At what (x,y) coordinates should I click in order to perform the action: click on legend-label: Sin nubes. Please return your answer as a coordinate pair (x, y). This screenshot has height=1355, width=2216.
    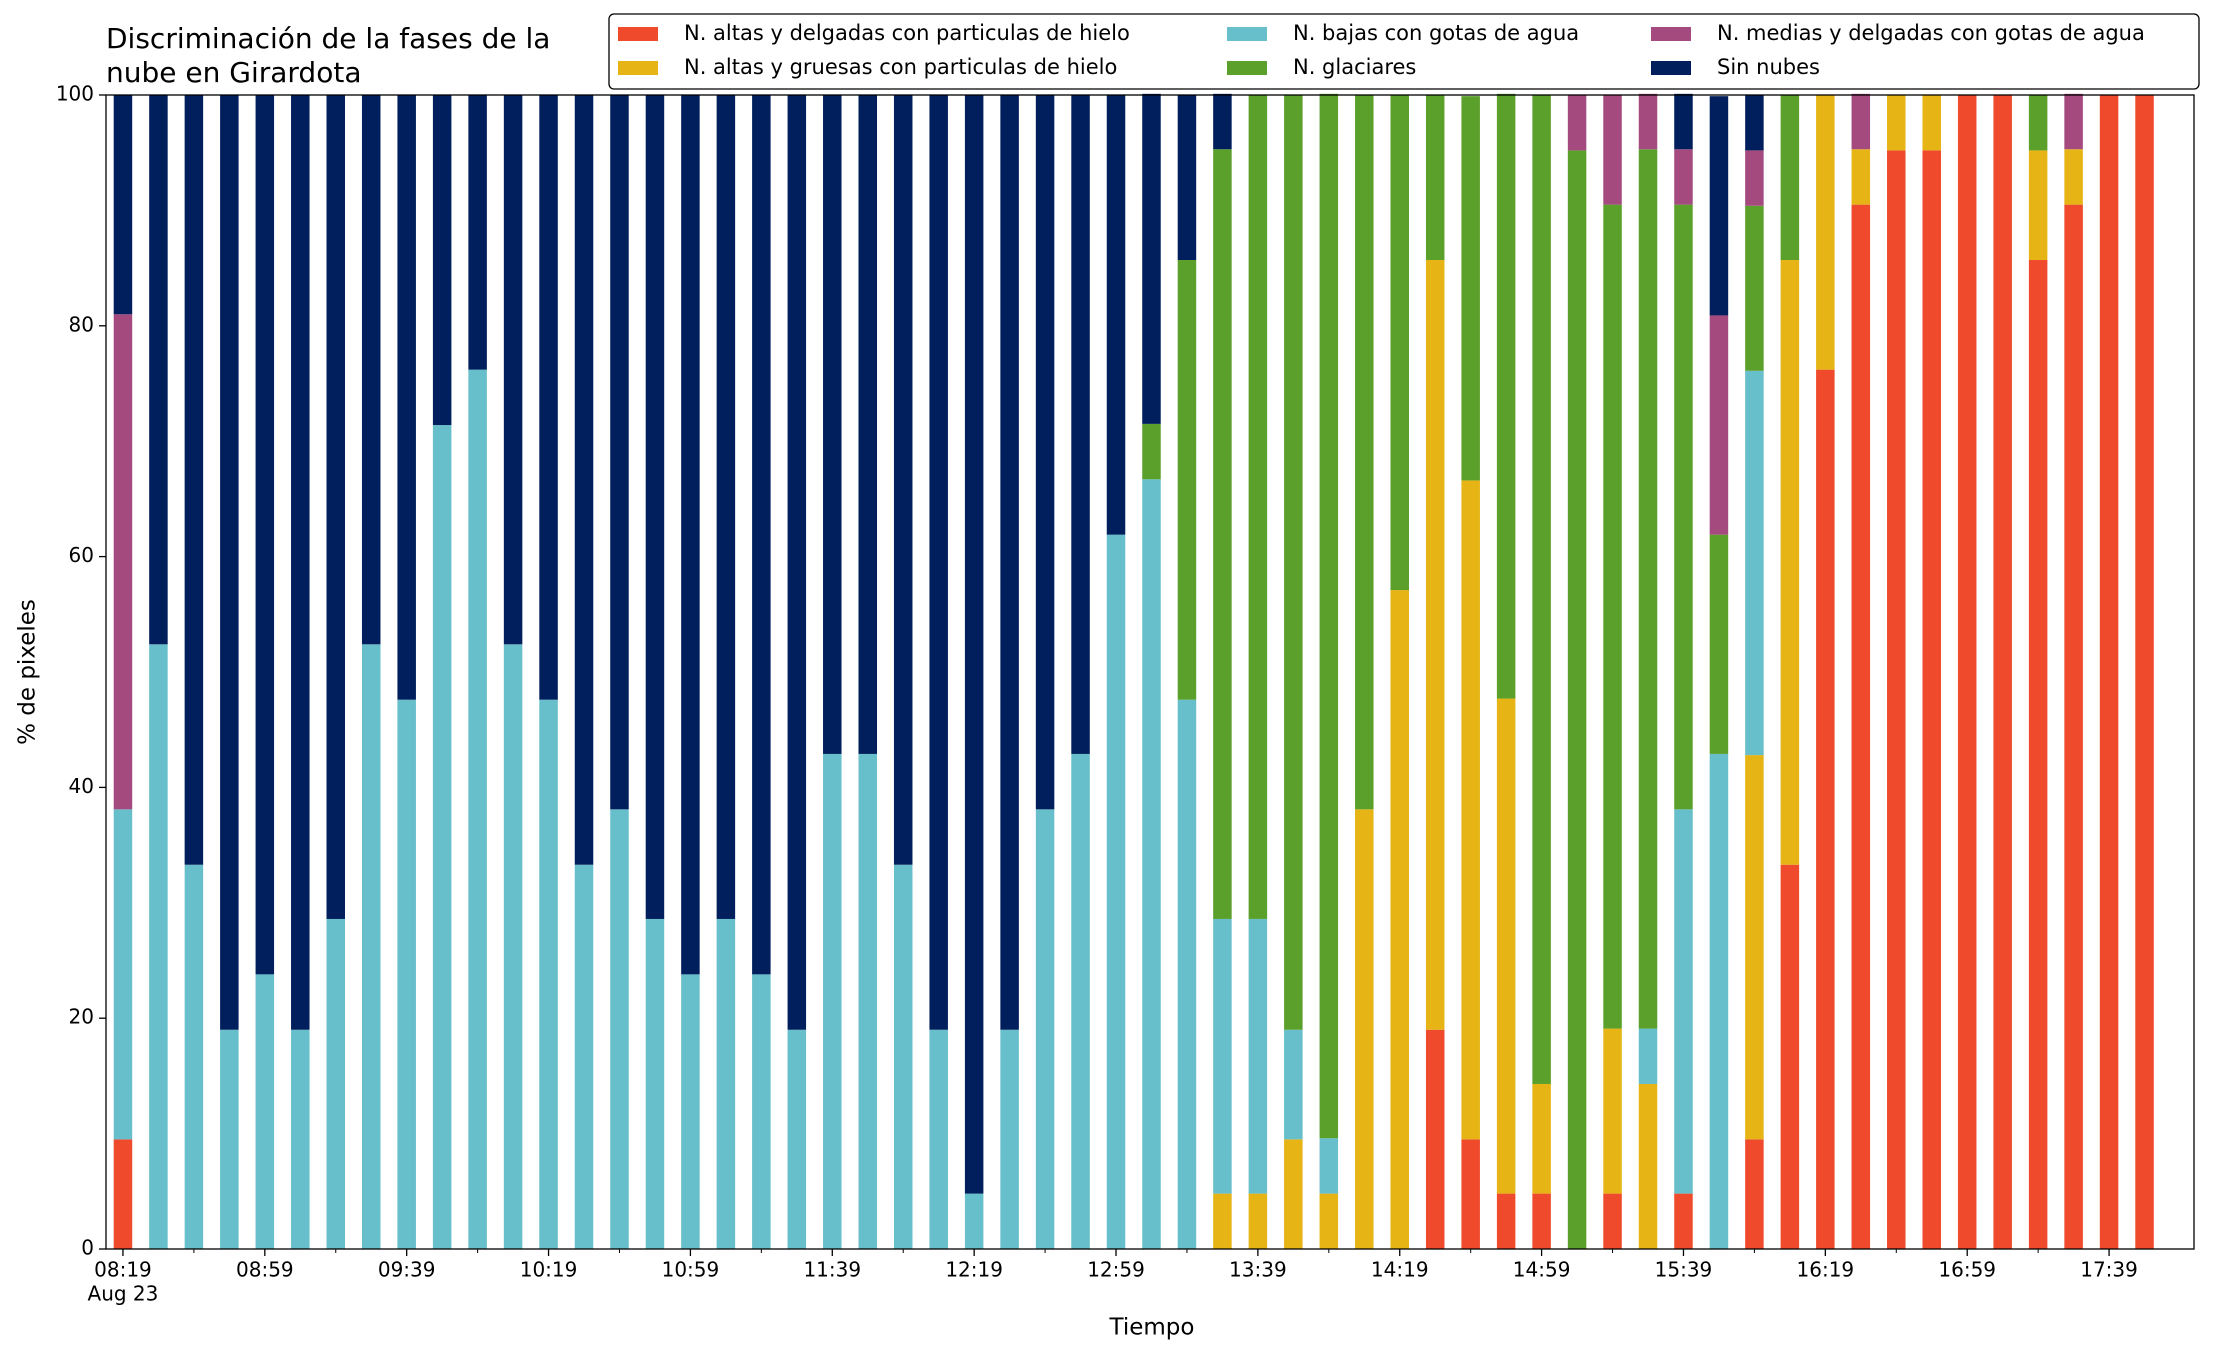
    Looking at the image, I should click on (1768, 67).